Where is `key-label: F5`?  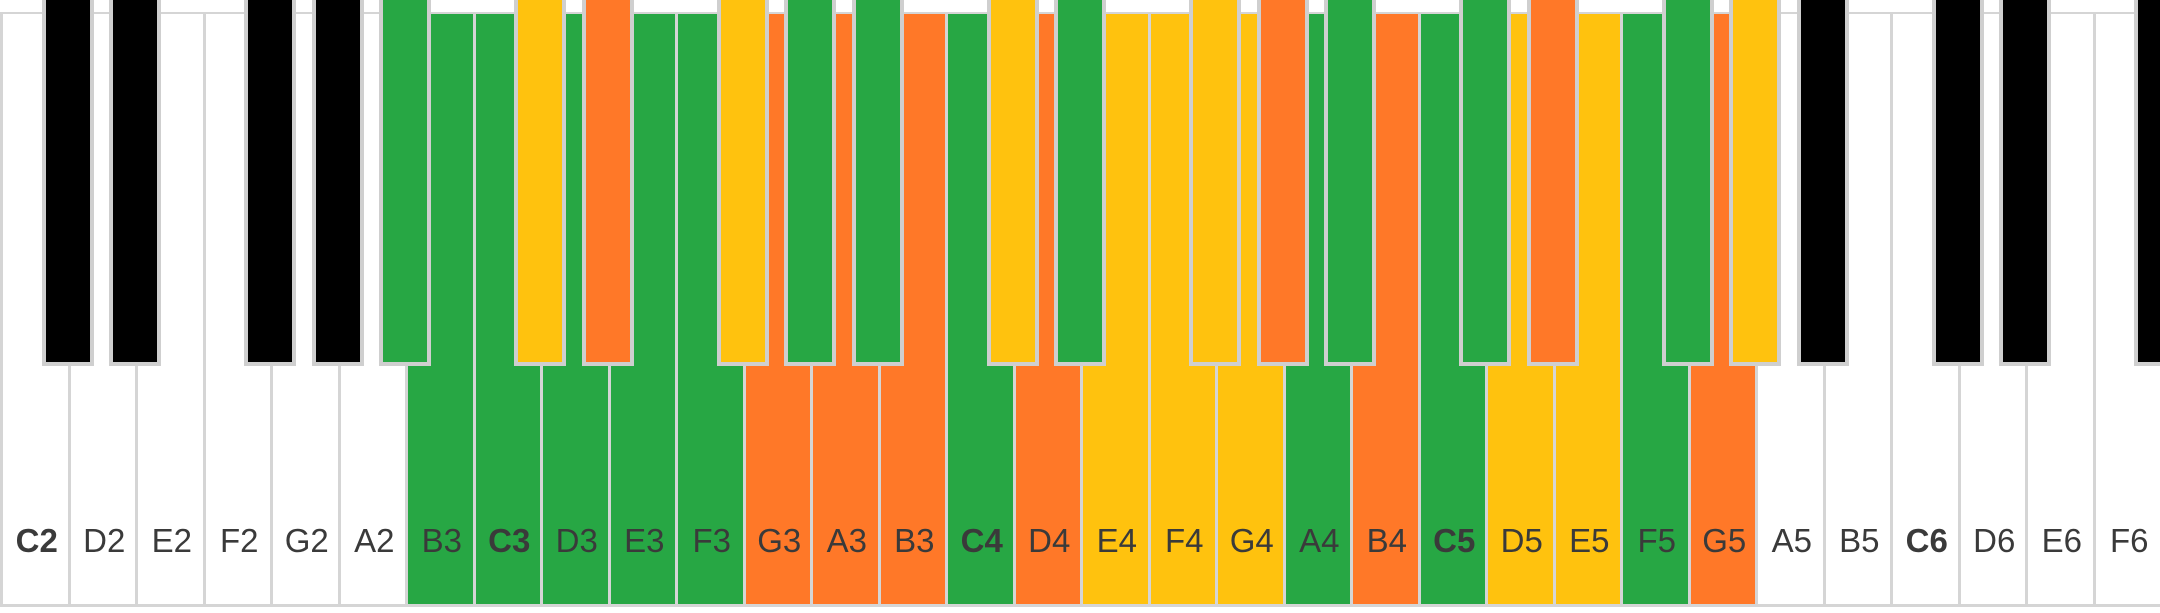
key-label: F5 is located at coordinates (1656, 540).